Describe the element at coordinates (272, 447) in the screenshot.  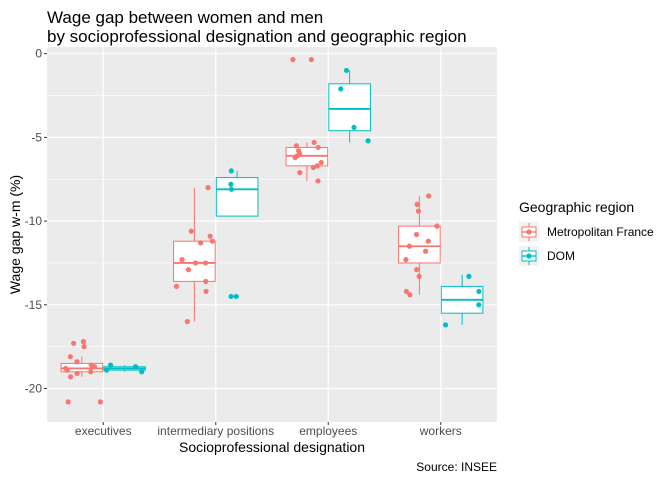
I see `x-axis-title: Socioprofessional designation` at that location.